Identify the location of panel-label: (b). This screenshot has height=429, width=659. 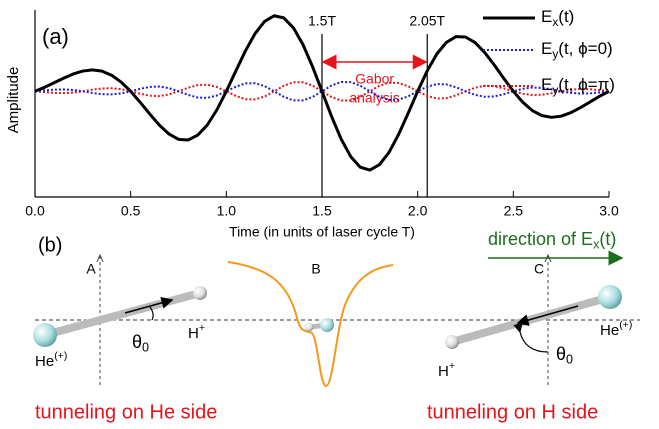
(50, 245).